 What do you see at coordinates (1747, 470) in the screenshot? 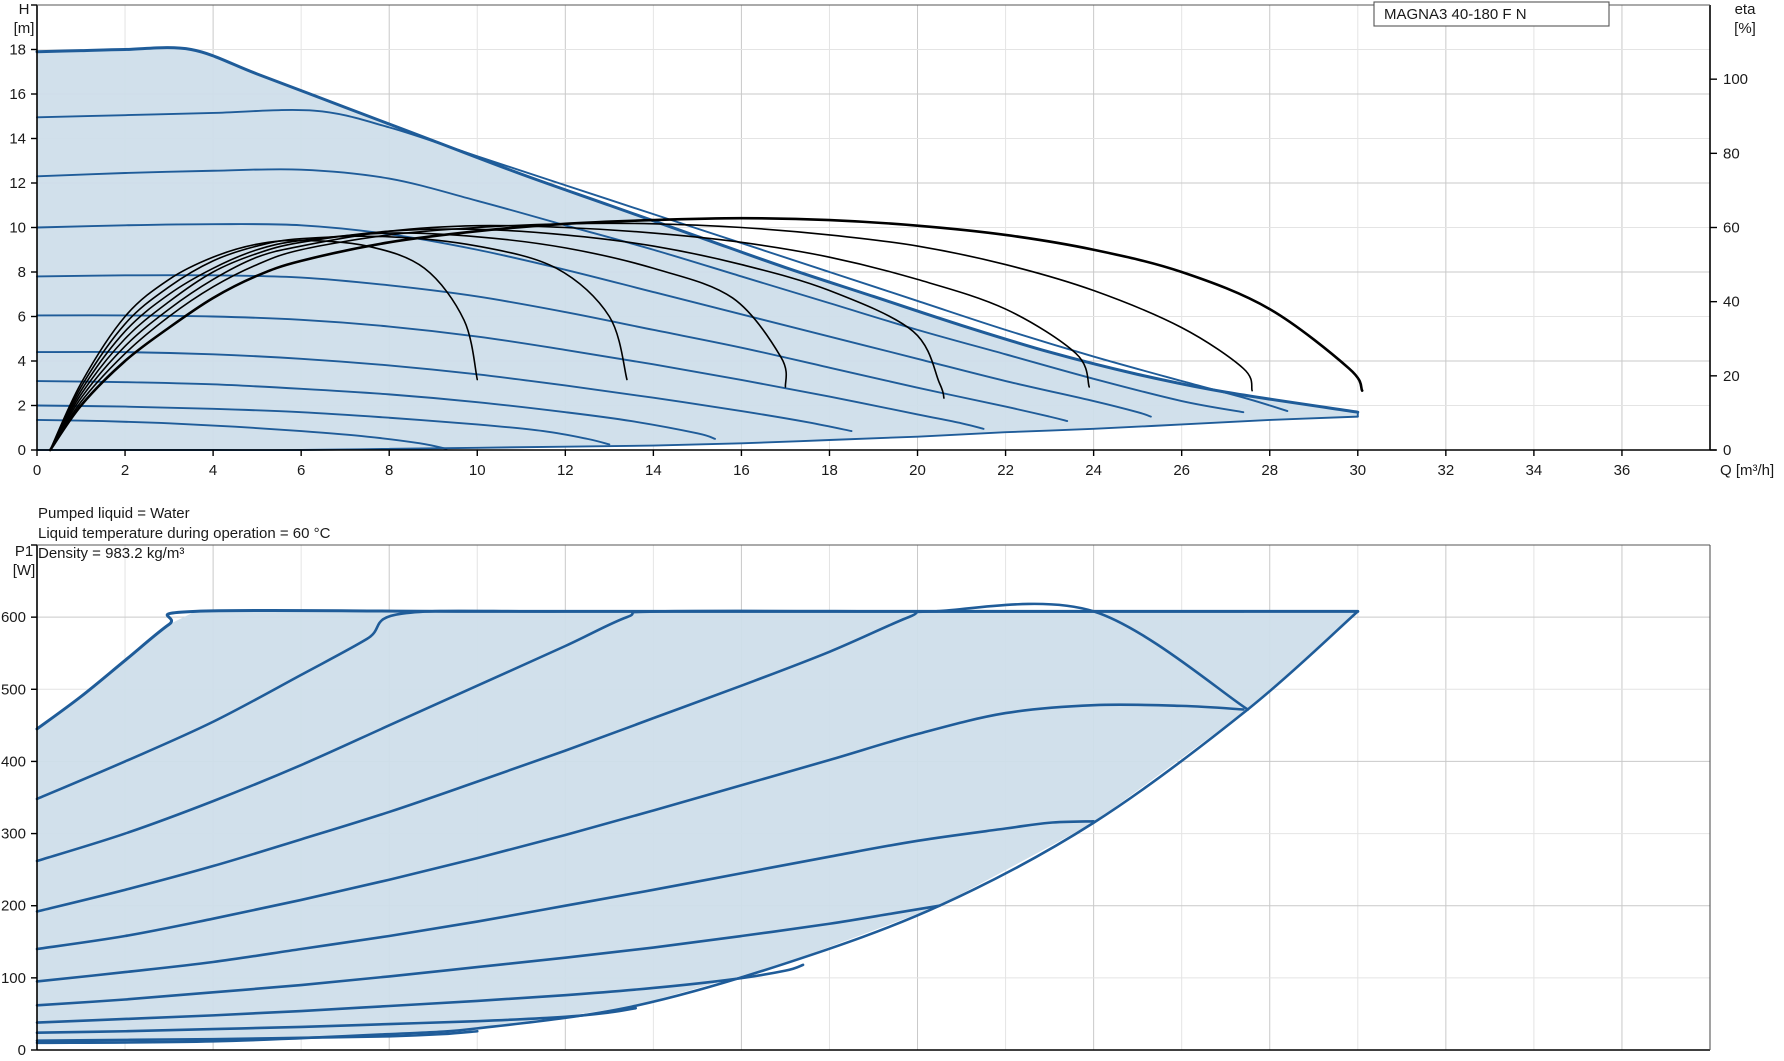
I see `head-x-axis-label: Q [m³/h]` at bounding box center [1747, 470].